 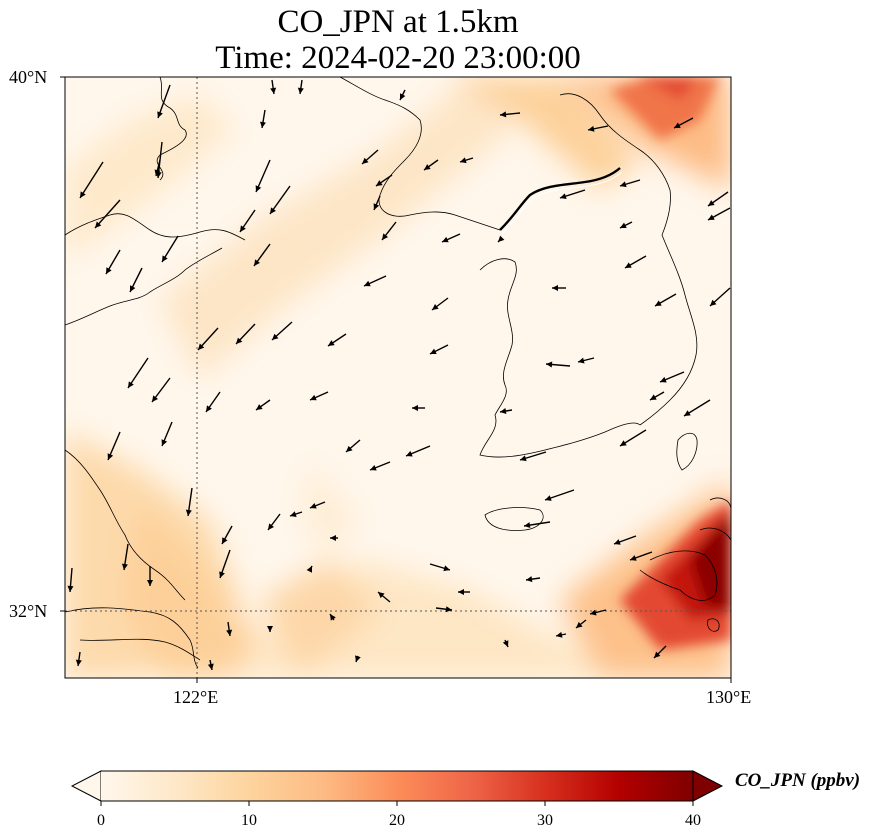 What do you see at coordinates (693, 820) in the screenshot?
I see `colorbar-tick-label: 40` at bounding box center [693, 820].